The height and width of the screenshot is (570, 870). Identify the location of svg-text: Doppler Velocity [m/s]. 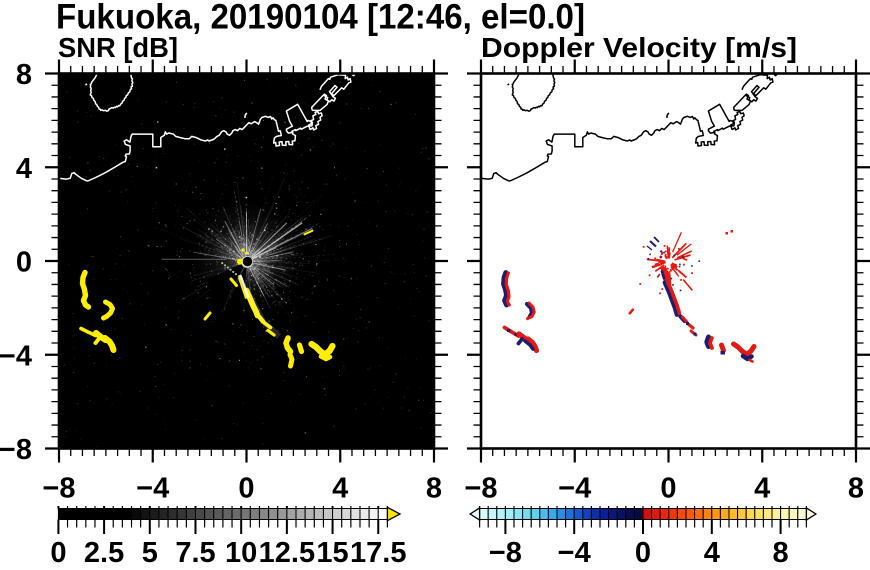
(639, 47).